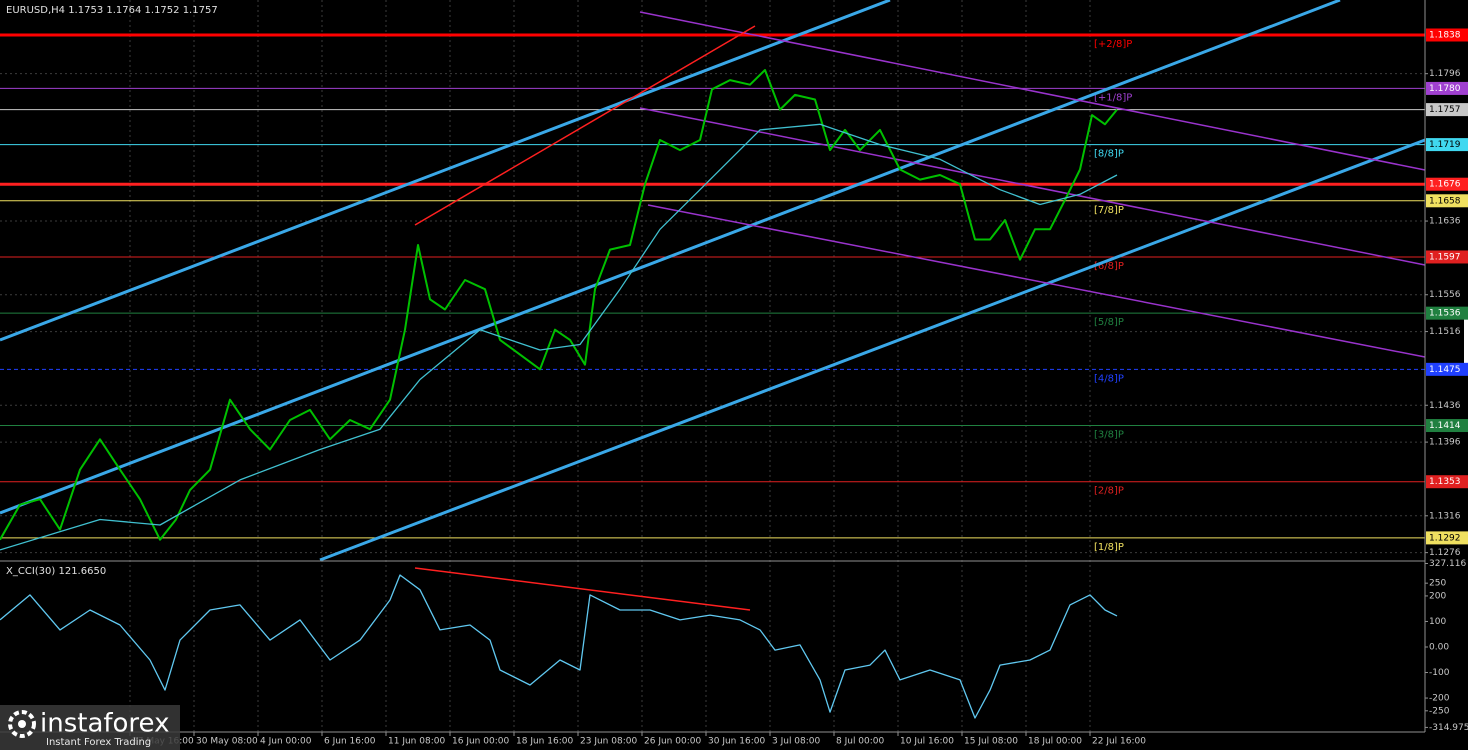 This screenshot has height=750, width=1468. I want to click on x-tick-label: 16 Jun 00:00, so click(480, 742).